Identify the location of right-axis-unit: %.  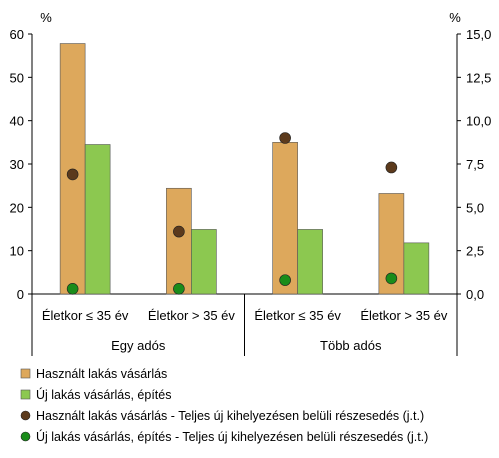
(455, 17).